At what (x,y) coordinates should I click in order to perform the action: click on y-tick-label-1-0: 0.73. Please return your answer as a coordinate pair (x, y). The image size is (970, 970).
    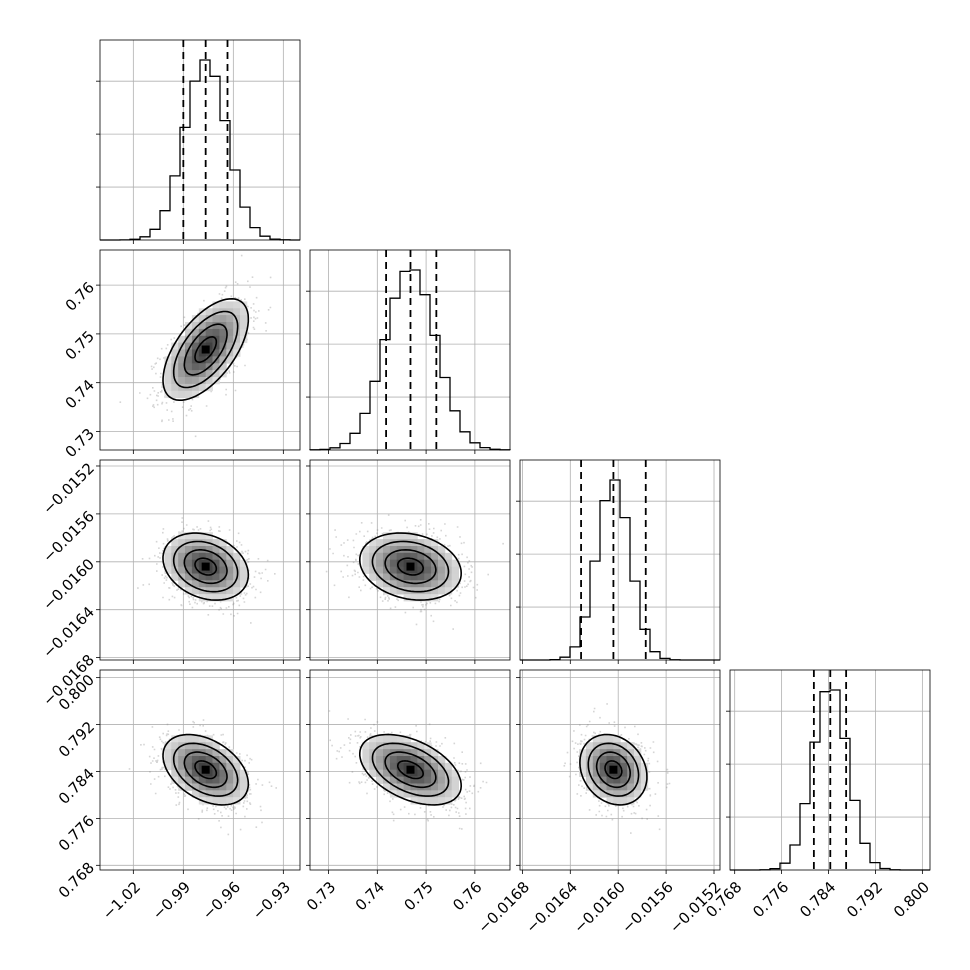
    Looking at the image, I should click on (80, 443).